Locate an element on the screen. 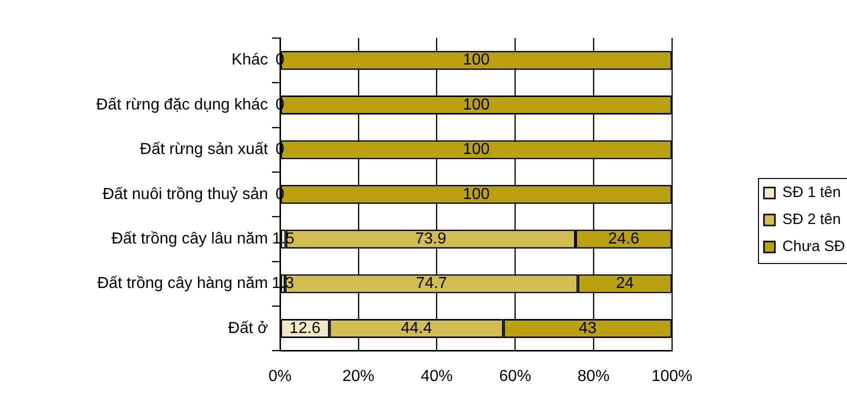 The height and width of the screenshot is (420, 847). data-label: 74.7 is located at coordinates (432, 283).